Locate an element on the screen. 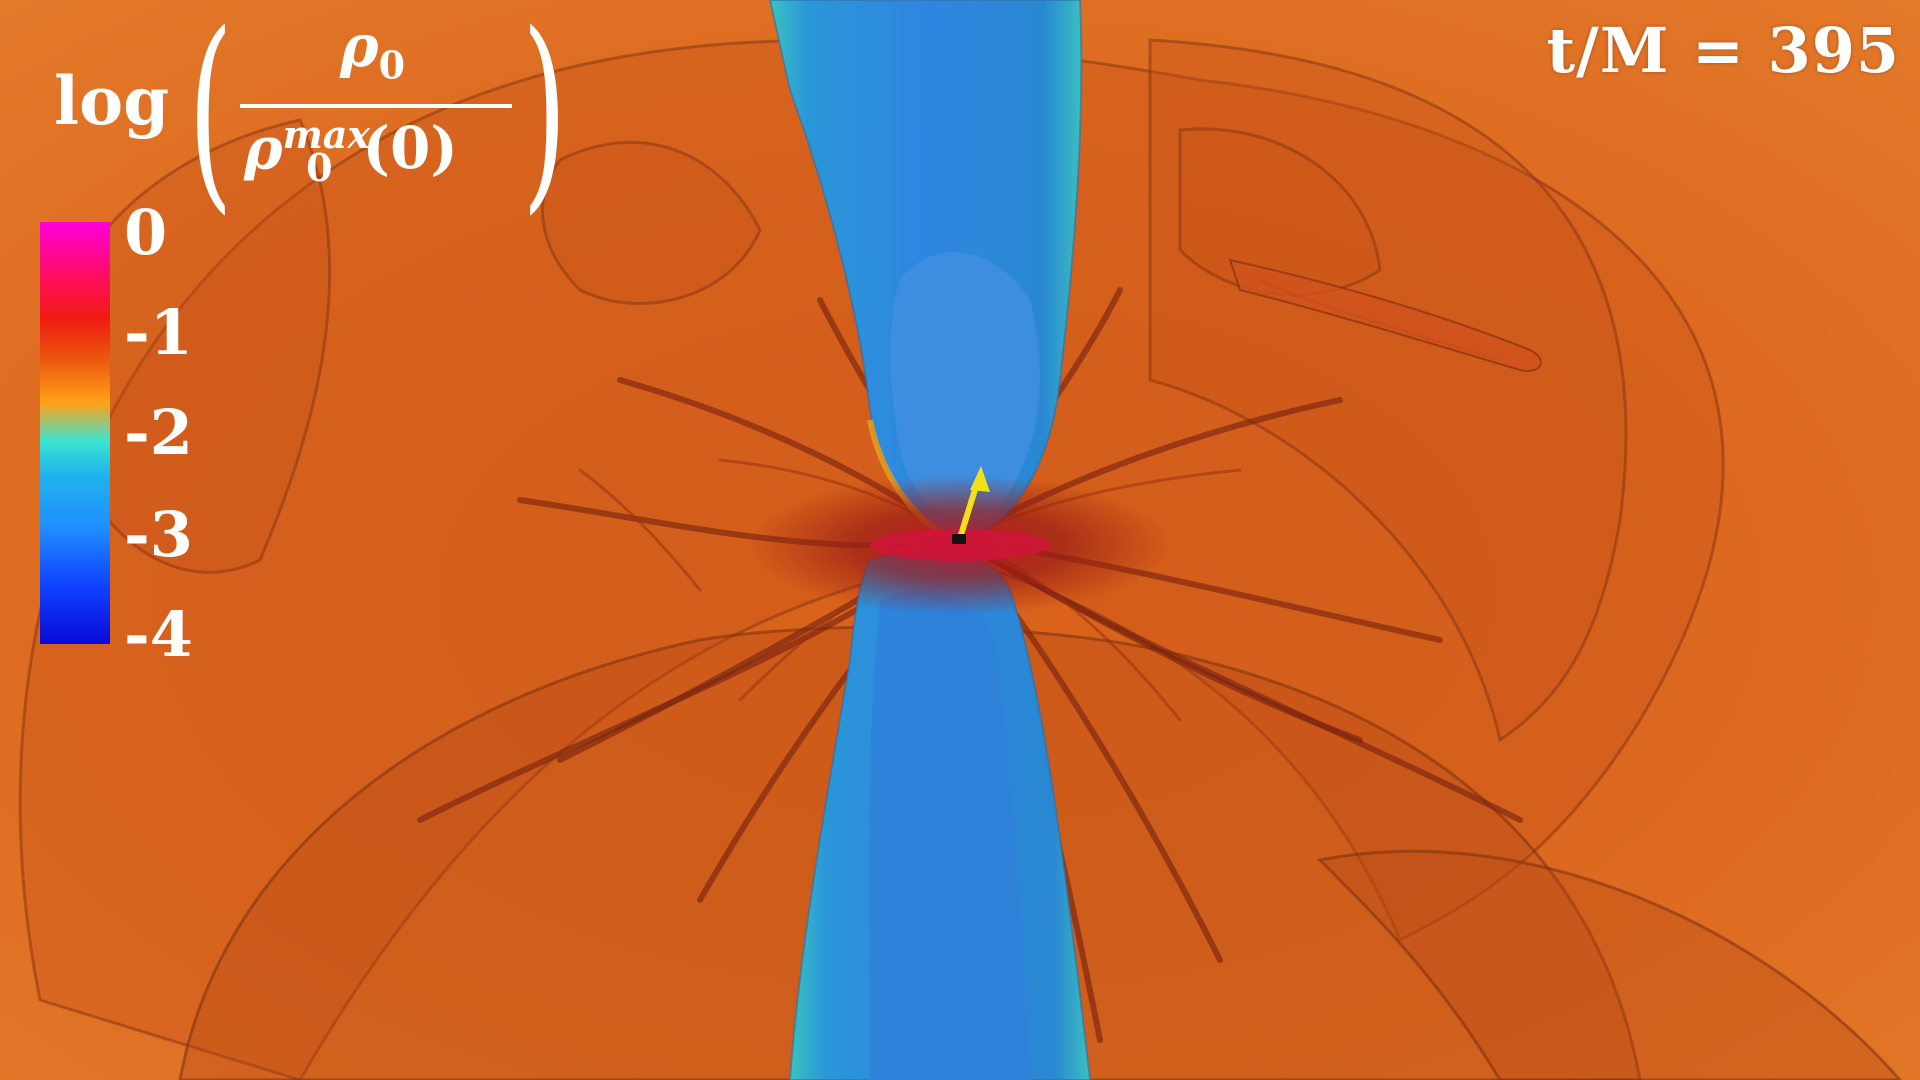  time-label: t/M = 395 is located at coordinates (1723, 50).